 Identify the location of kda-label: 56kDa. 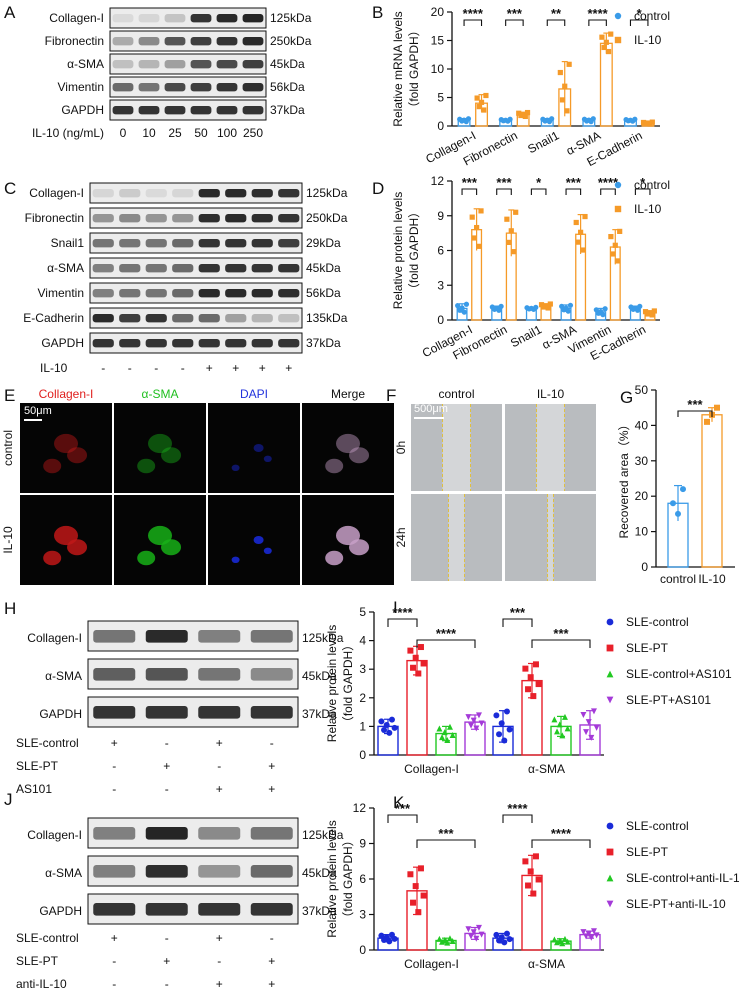
(287, 87).